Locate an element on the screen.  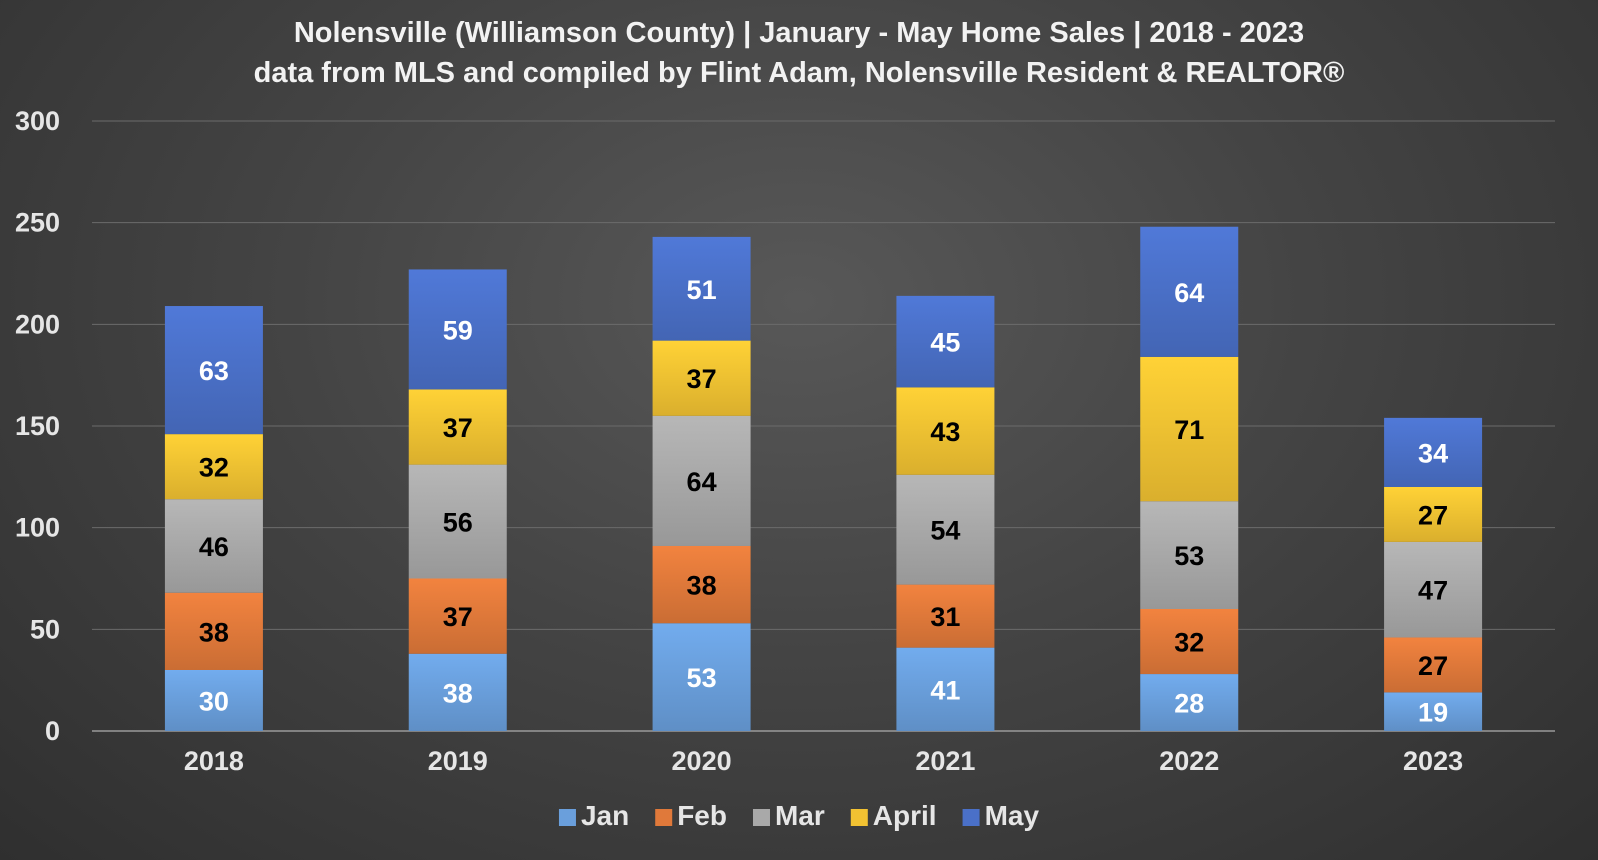
data-label: 59 is located at coordinates (458, 330).